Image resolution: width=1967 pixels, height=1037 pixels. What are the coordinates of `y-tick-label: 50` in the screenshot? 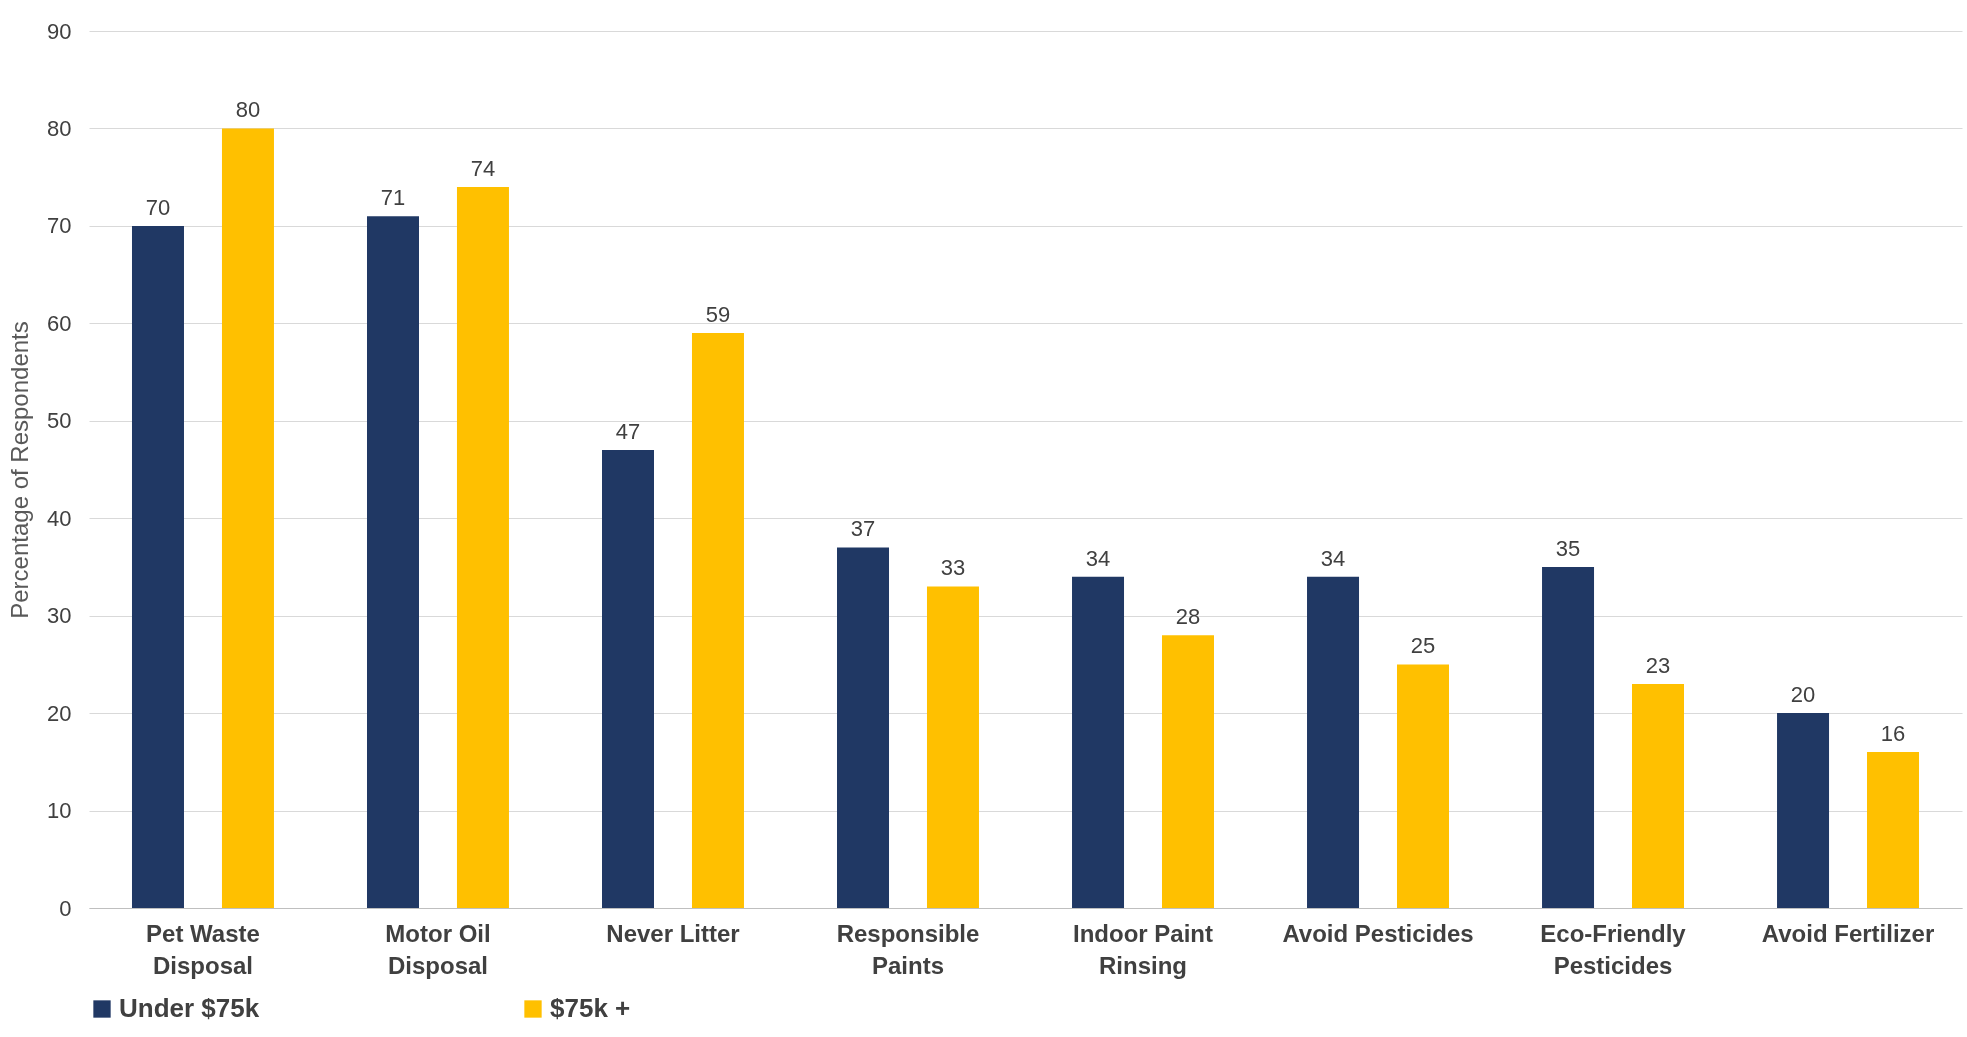 It's located at (59, 421).